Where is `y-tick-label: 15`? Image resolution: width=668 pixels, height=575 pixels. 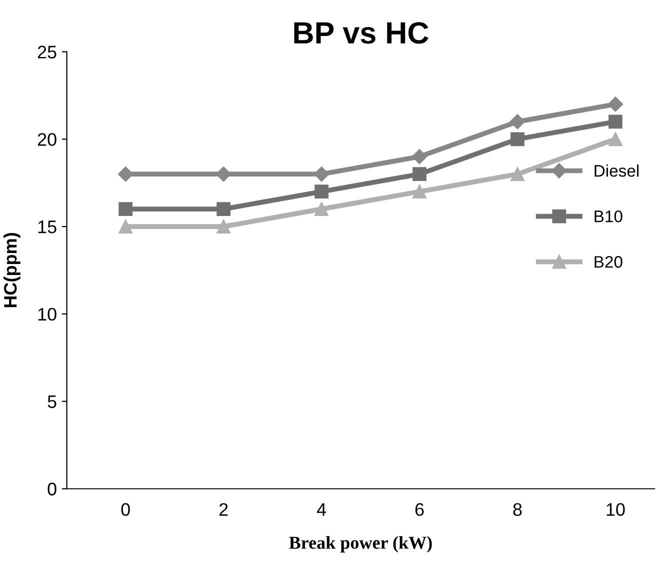 y-tick-label: 15 is located at coordinates (47, 227).